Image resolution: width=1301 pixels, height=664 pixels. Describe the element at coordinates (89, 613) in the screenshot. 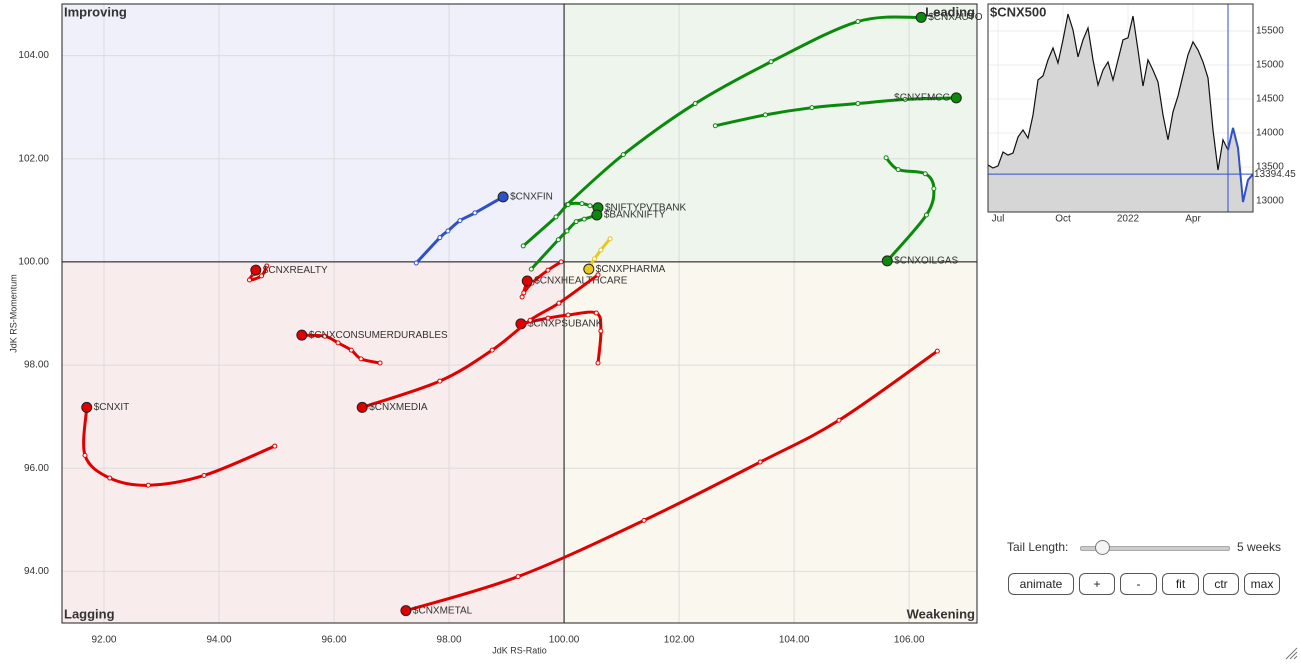

I see `quadrant-label: Lagging` at that location.